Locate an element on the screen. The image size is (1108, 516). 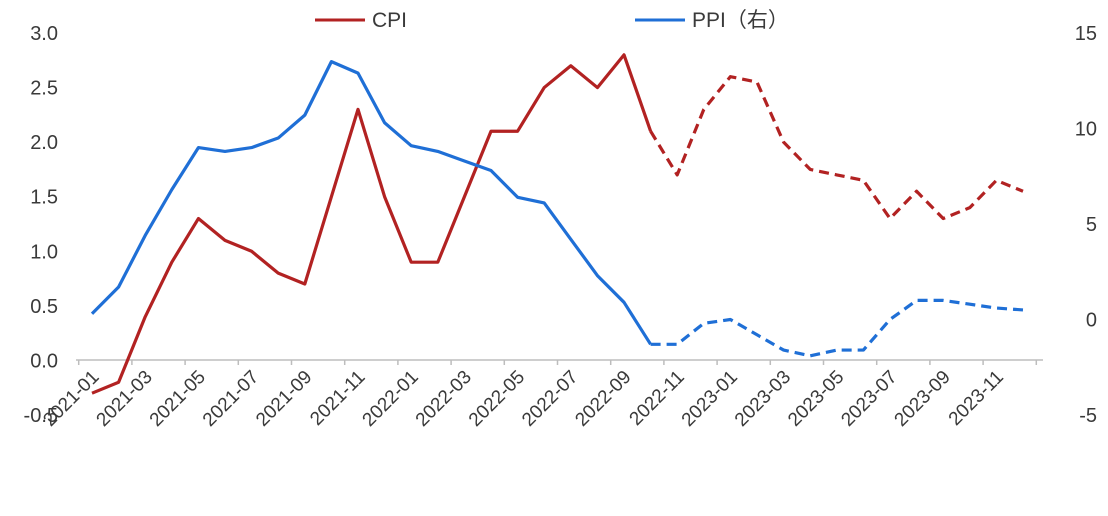
x-tick-label: 2022-09 is located at coordinates (603, 399).